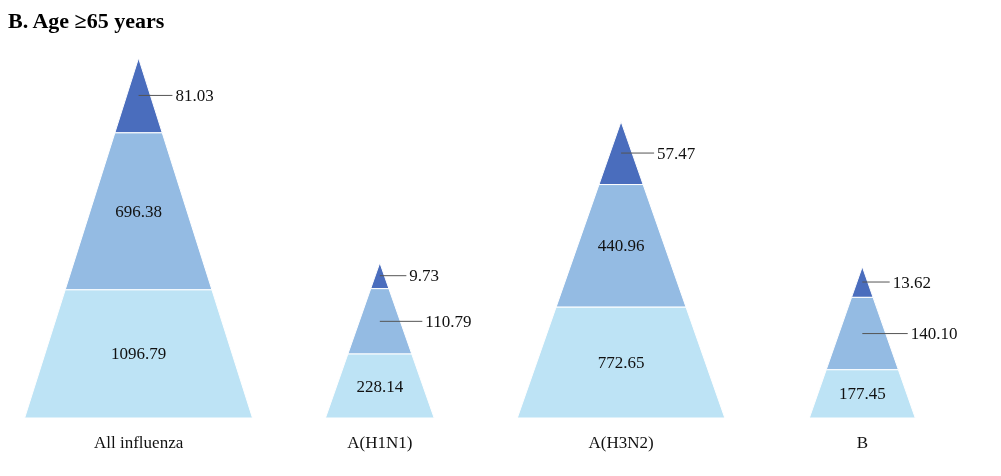  What do you see at coordinates (87, 21) in the screenshot?
I see `text: B. Age ≥65 years` at bounding box center [87, 21].